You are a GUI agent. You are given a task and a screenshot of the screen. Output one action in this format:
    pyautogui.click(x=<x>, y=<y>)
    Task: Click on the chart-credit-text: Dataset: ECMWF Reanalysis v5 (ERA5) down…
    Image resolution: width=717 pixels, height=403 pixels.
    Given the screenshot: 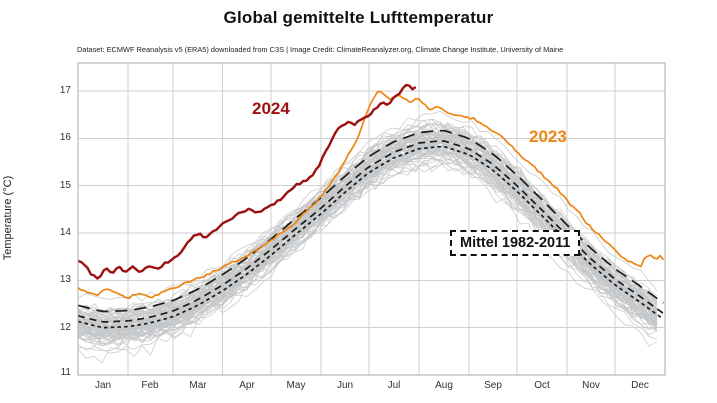 What is the action you would take?
    pyautogui.click(x=320, y=49)
    